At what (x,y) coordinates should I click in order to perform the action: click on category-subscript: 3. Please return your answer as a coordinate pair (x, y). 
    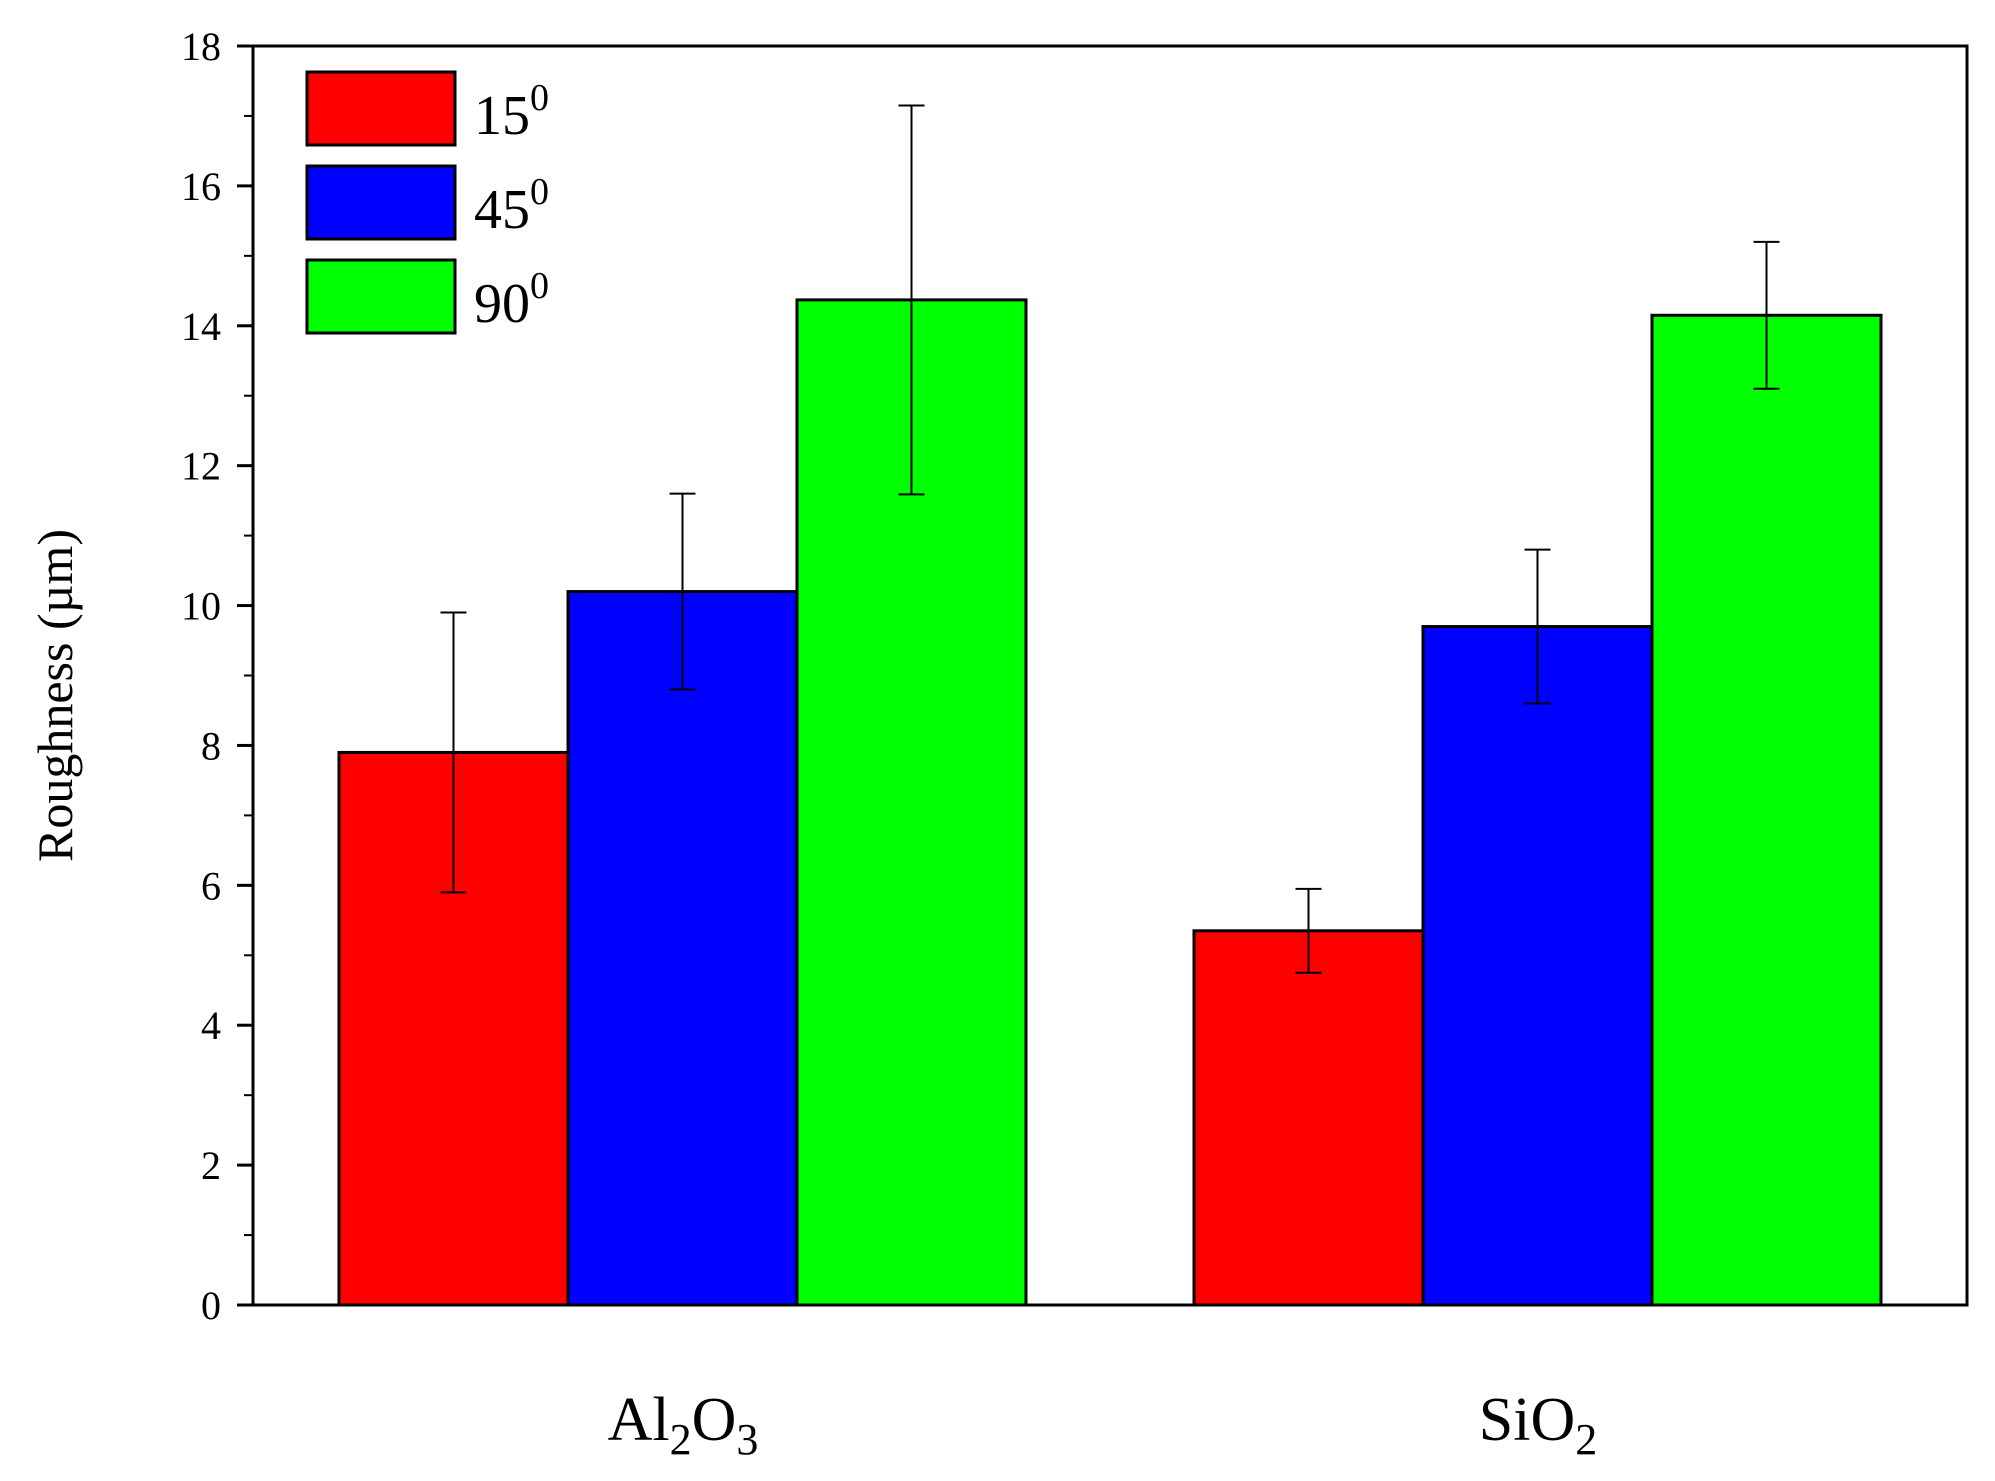
    Looking at the image, I should click on (747, 1439).